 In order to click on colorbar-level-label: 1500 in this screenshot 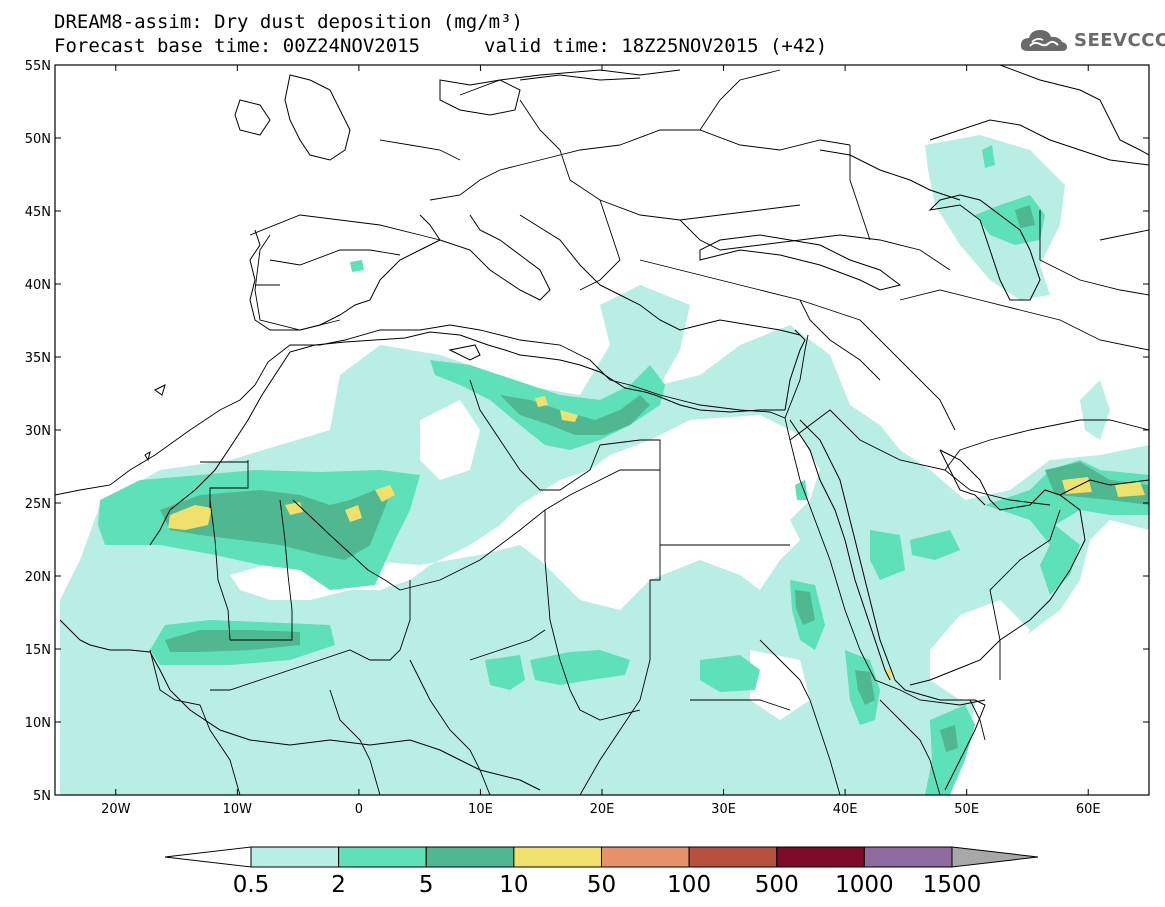, I will do `click(952, 885)`.